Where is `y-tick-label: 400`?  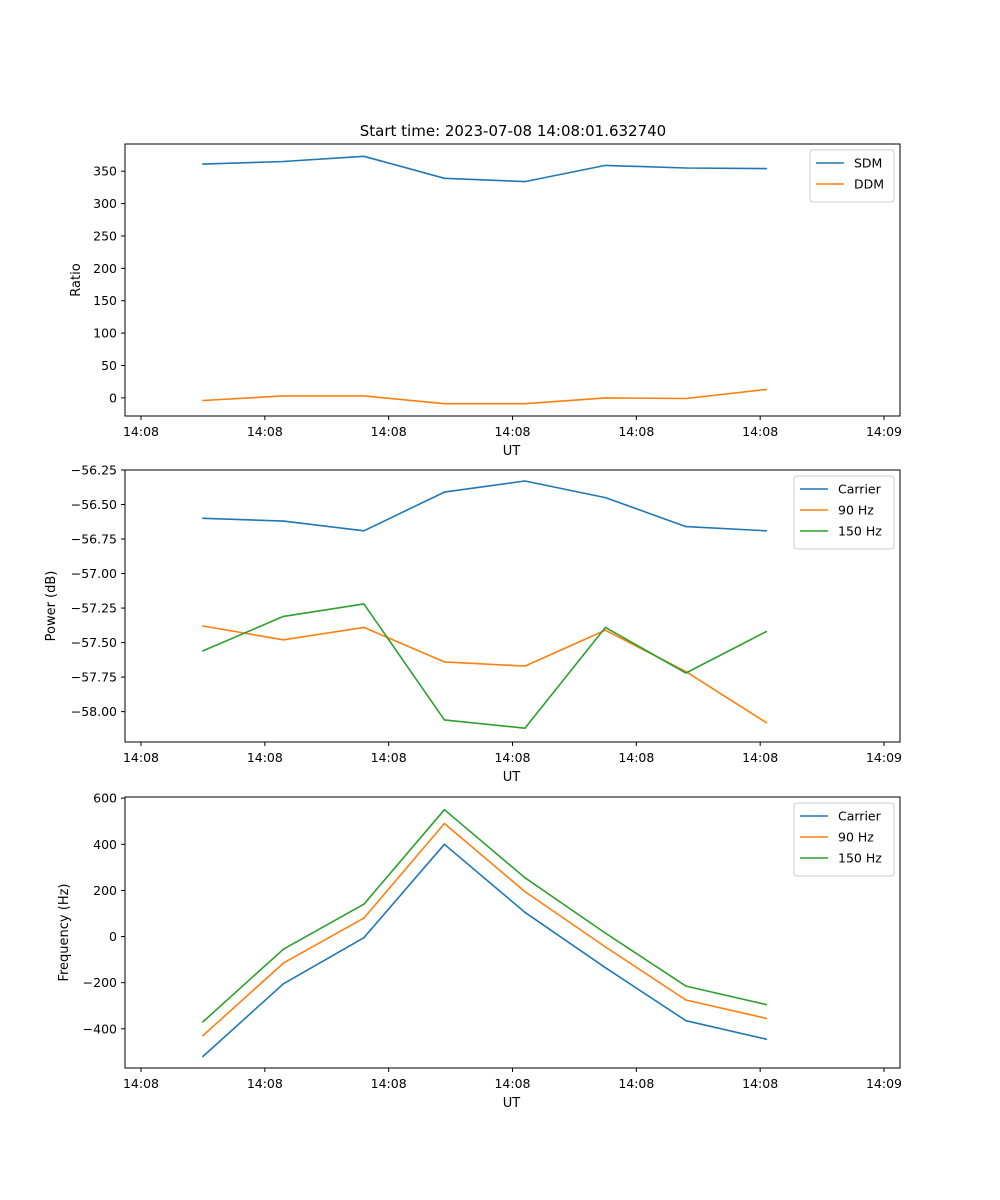
y-tick-label: 400 is located at coordinates (105, 844).